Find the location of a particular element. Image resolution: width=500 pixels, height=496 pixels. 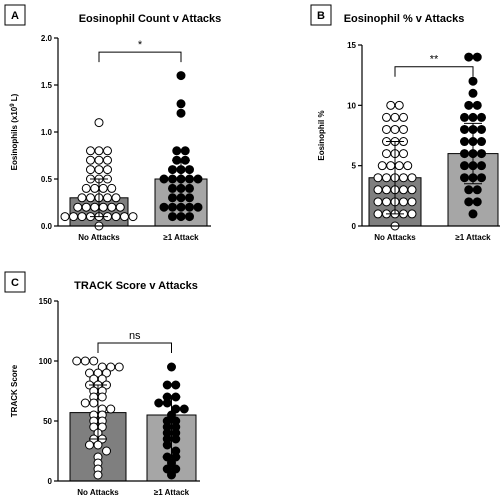

y-tick-label: 0.0 is located at coordinates (47, 226).